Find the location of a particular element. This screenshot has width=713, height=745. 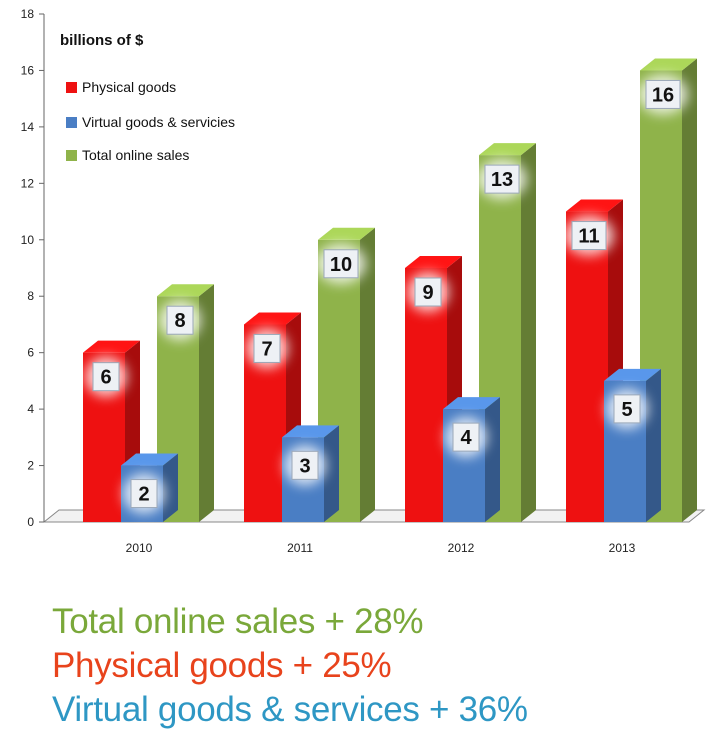

summary-virtual-goods: Virtual goods & services + 36% is located at coordinates (290, 709).